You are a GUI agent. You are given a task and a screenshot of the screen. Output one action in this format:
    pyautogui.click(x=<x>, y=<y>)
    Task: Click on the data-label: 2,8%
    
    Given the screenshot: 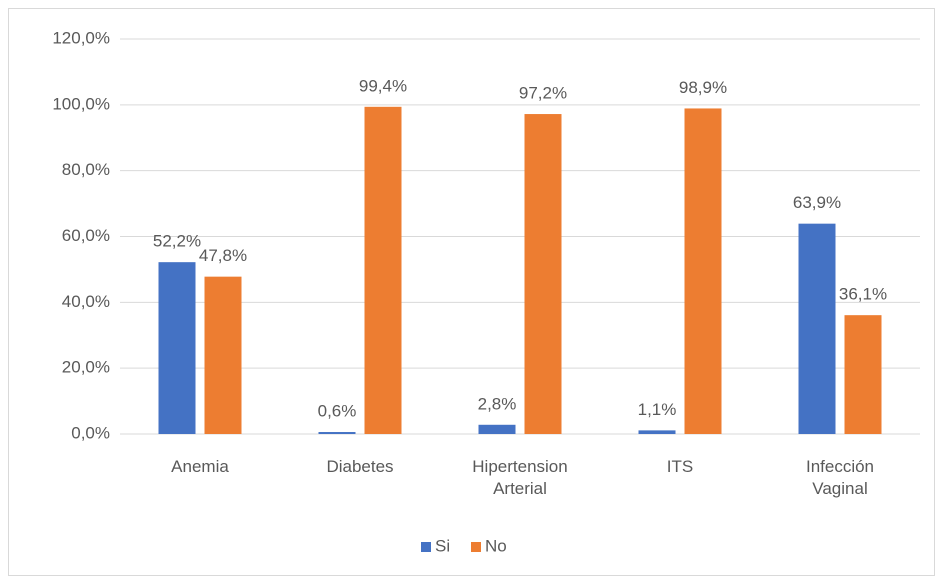 What is the action you would take?
    pyautogui.click(x=497, y=403)
    